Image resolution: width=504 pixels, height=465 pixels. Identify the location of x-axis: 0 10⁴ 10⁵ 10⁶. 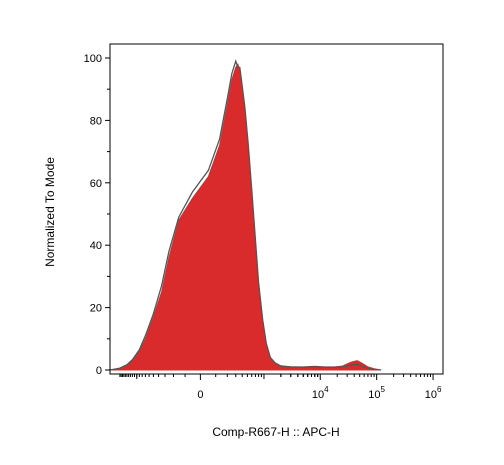
(280, 387).